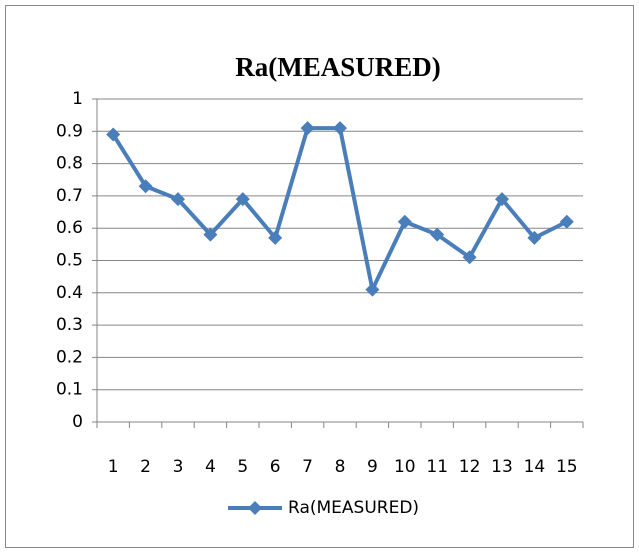  Describe the element at coordinates (470, 467) in the screenshot. I see `x-tick-label: 12` at that location.